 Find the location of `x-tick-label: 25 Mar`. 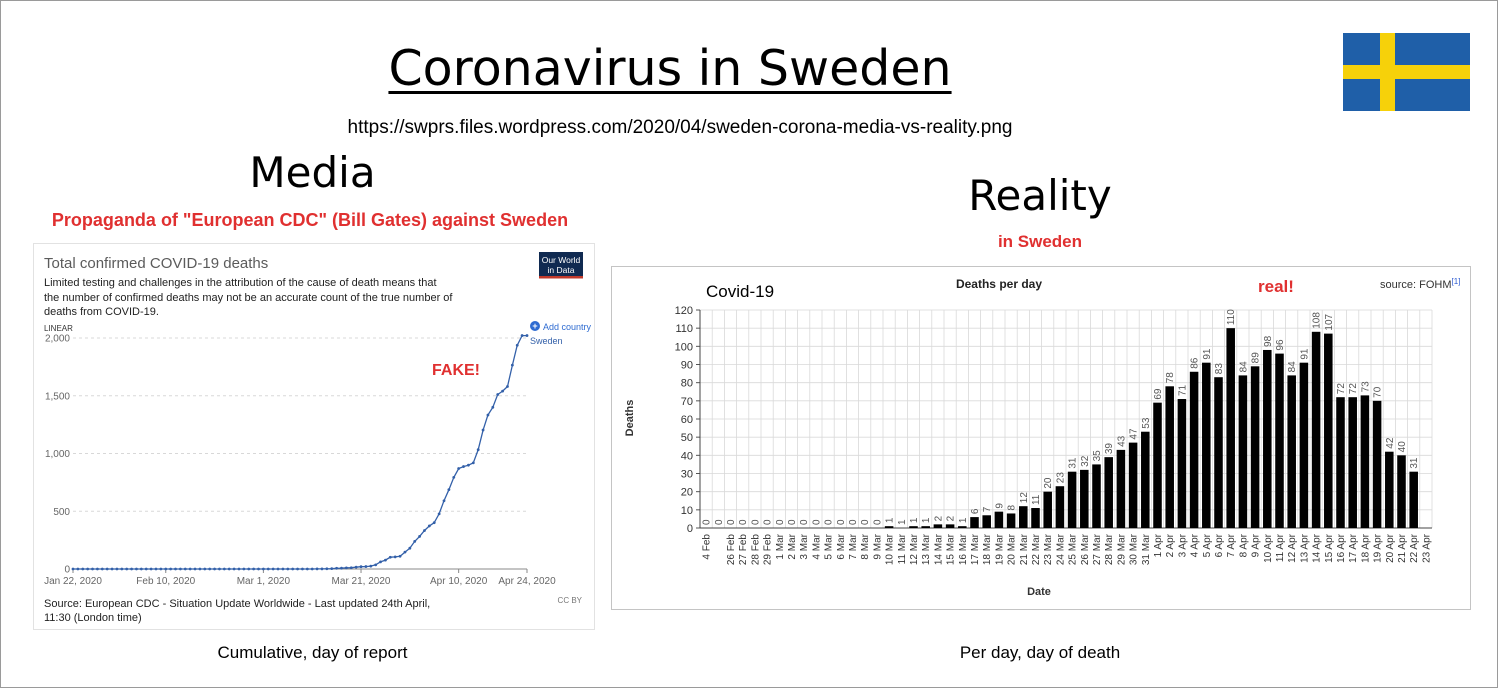

x-tick-label: 25 Mar is located at coordinates (1073, 549).